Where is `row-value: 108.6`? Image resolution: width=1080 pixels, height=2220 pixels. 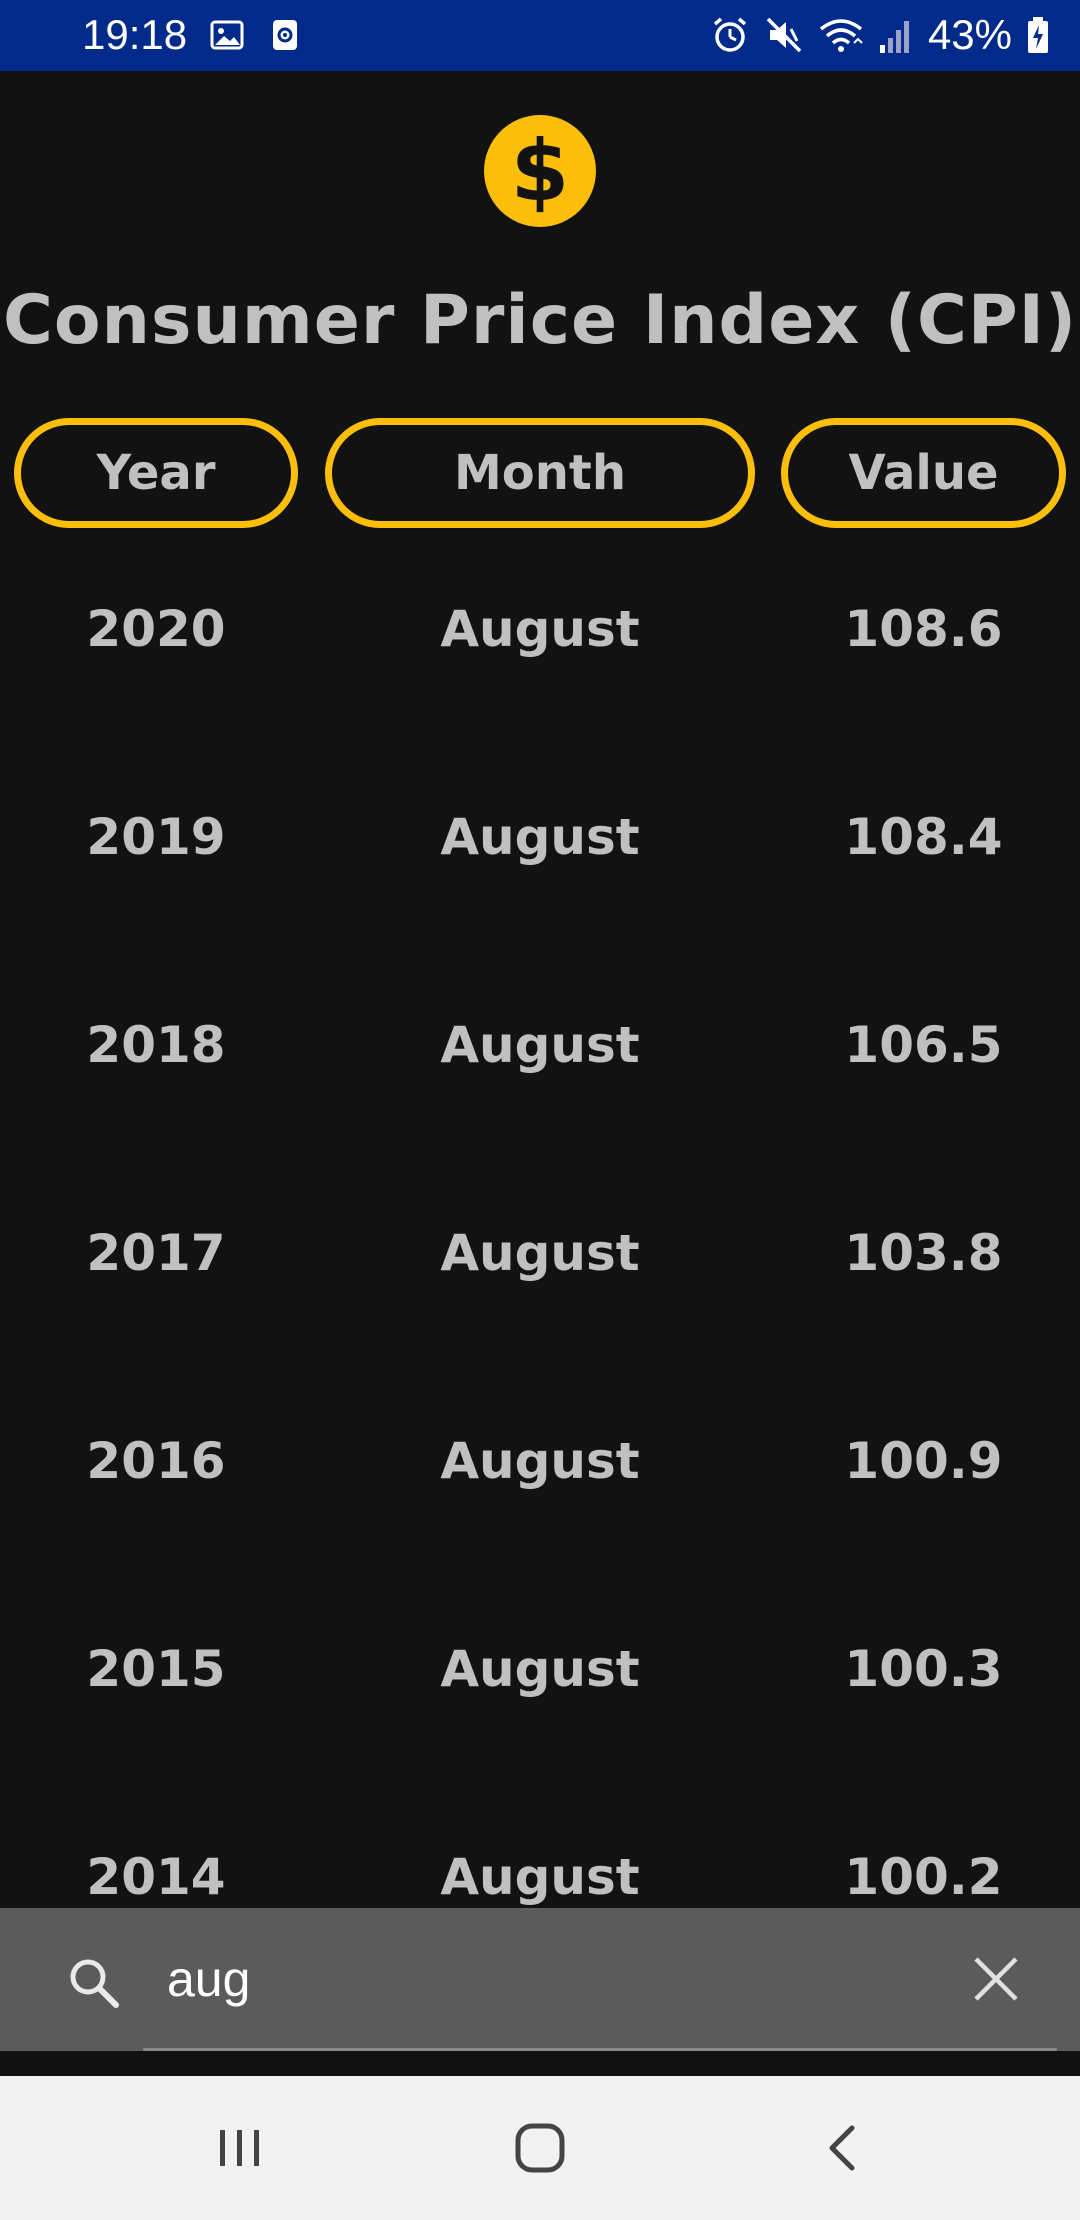
row-value: 108.6 is located at coordinates (923, 629).